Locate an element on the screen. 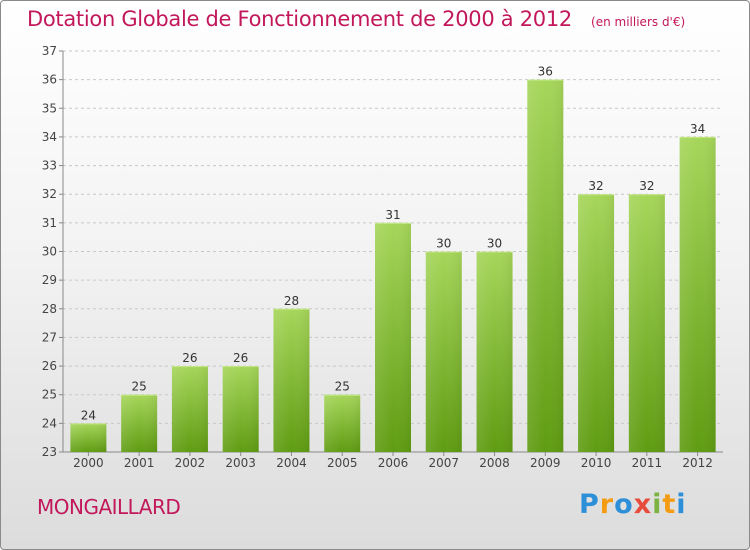 The width and height of the screenshot is (750, 550). bar-value-label: 28 is located at coordinates (291, 301).